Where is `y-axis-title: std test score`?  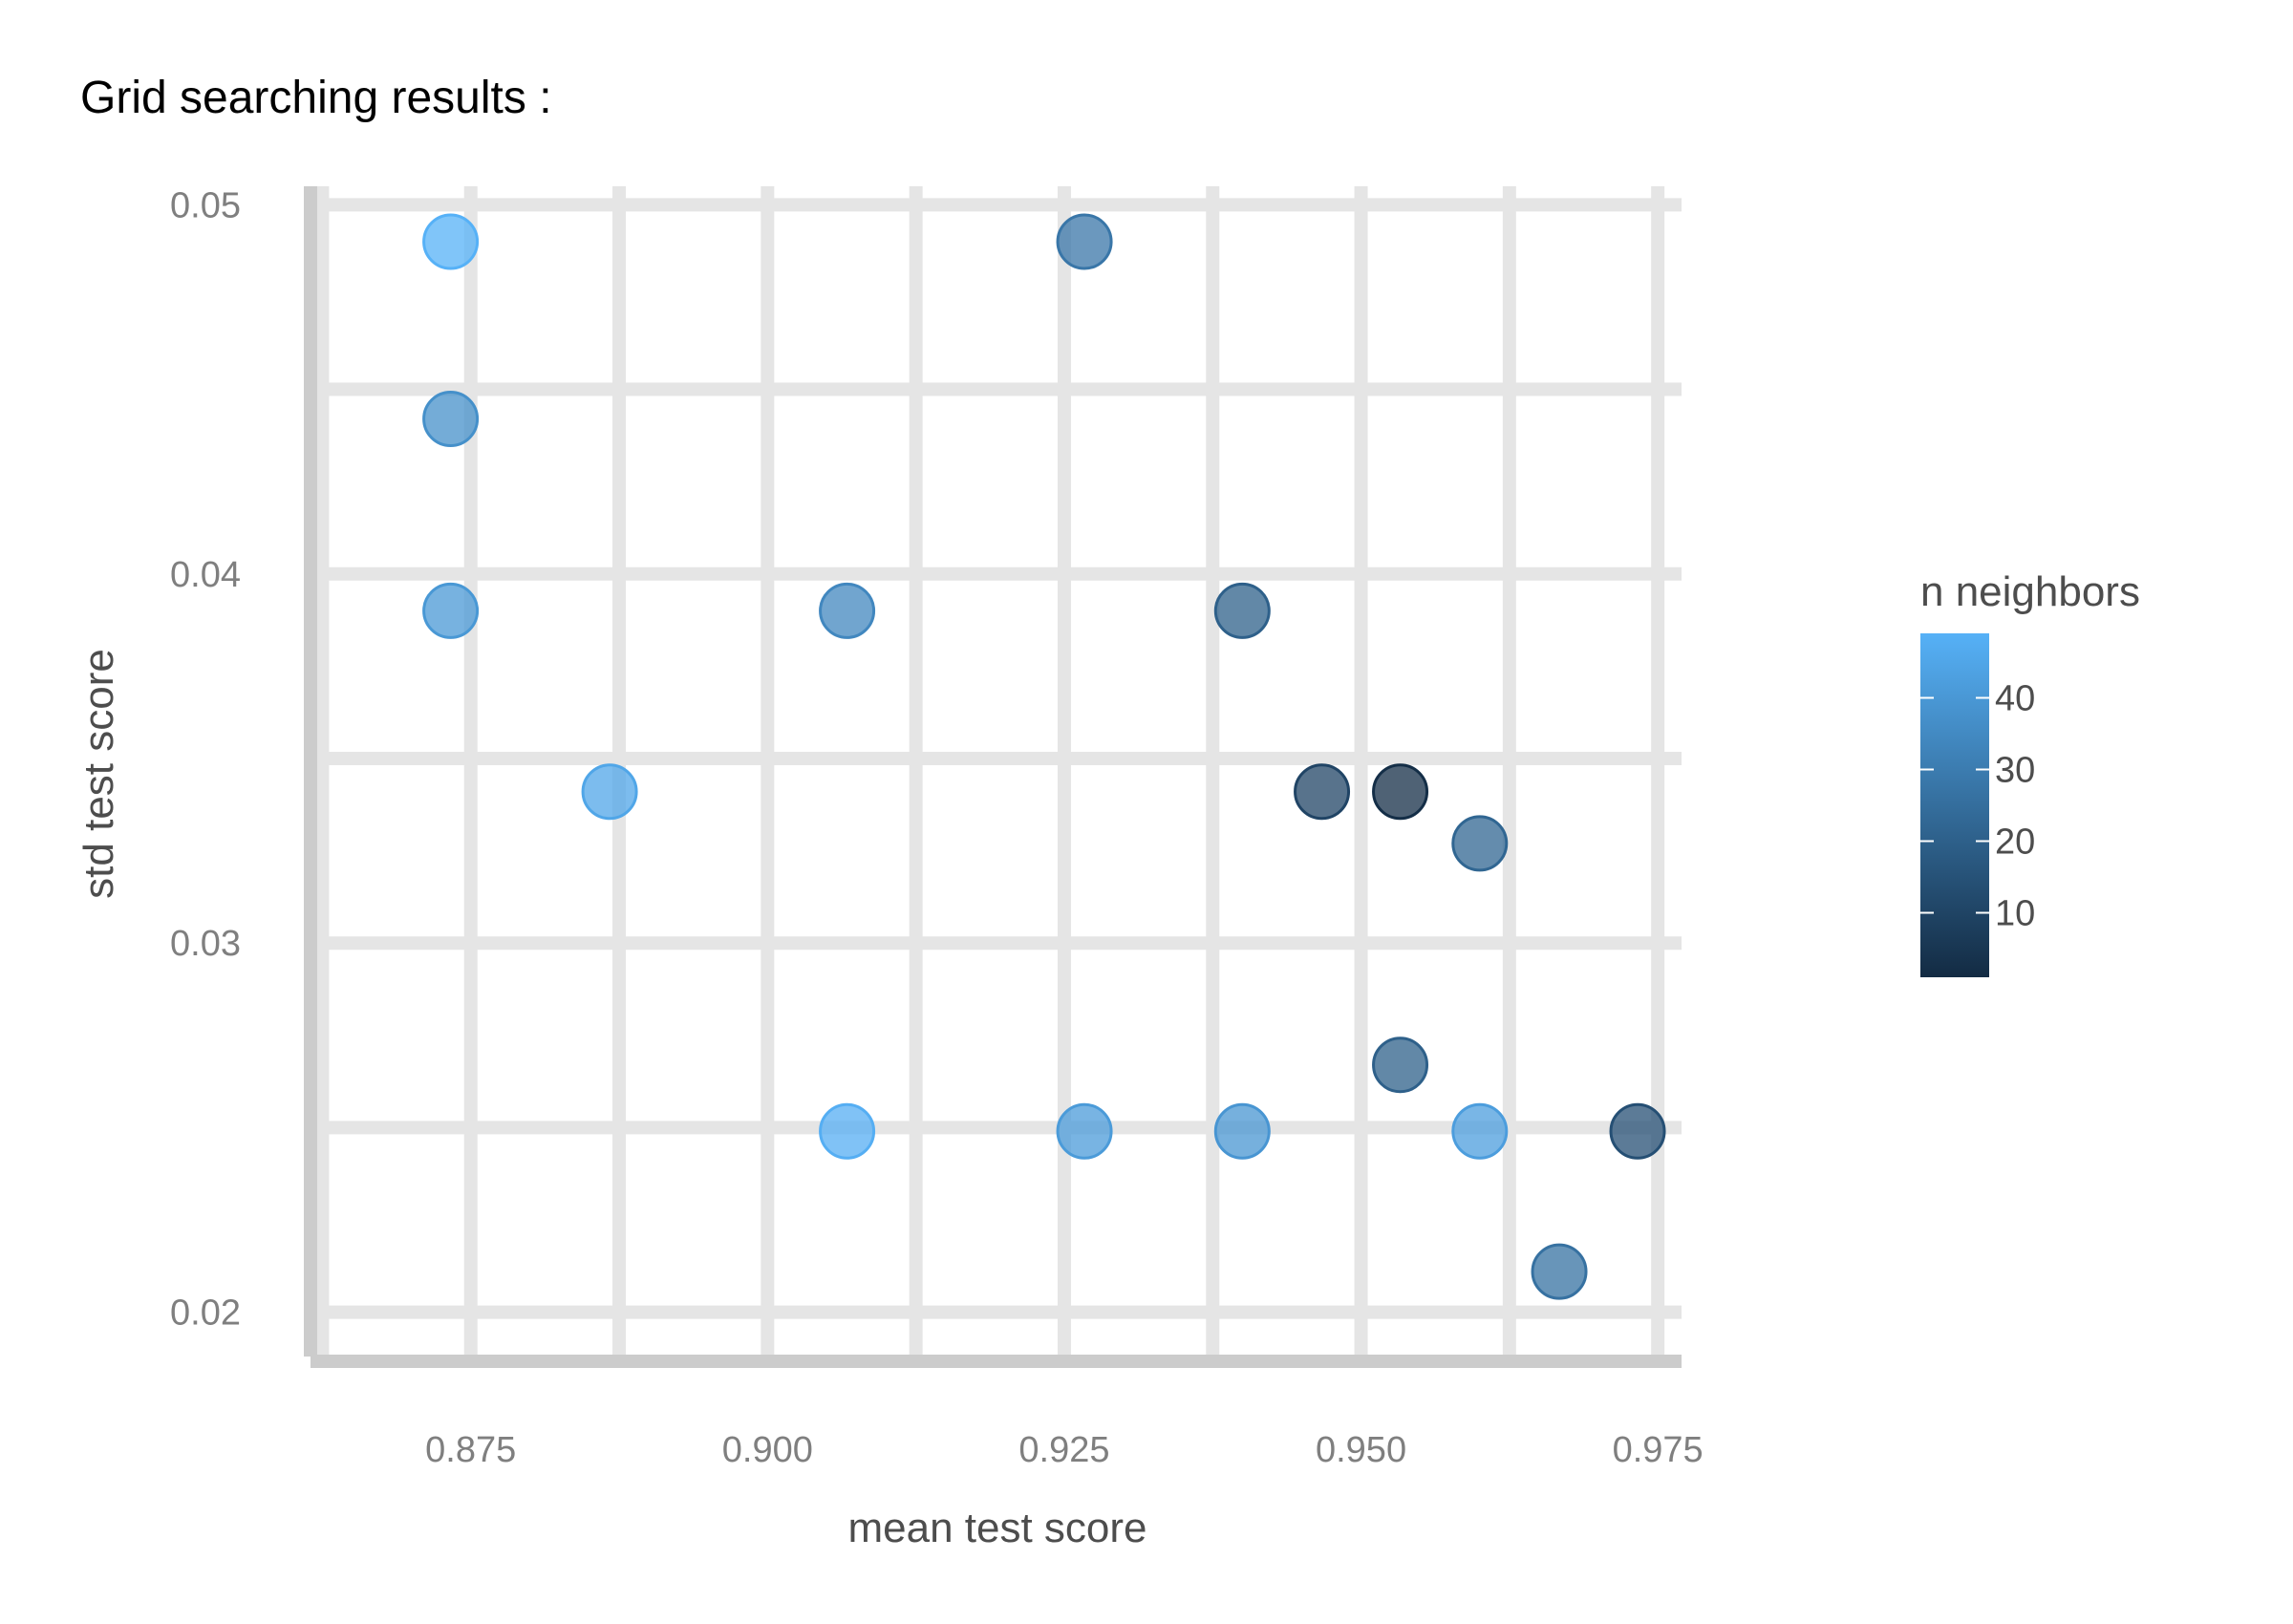 y-axis-title: std test score is located at coordinates (98, 774).